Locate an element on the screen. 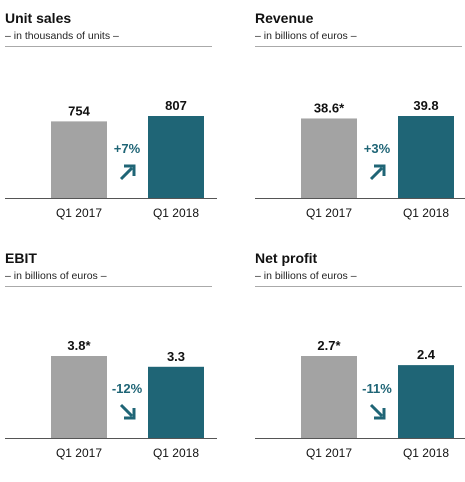  change-label: +3% is located at coordinates (377, 148).